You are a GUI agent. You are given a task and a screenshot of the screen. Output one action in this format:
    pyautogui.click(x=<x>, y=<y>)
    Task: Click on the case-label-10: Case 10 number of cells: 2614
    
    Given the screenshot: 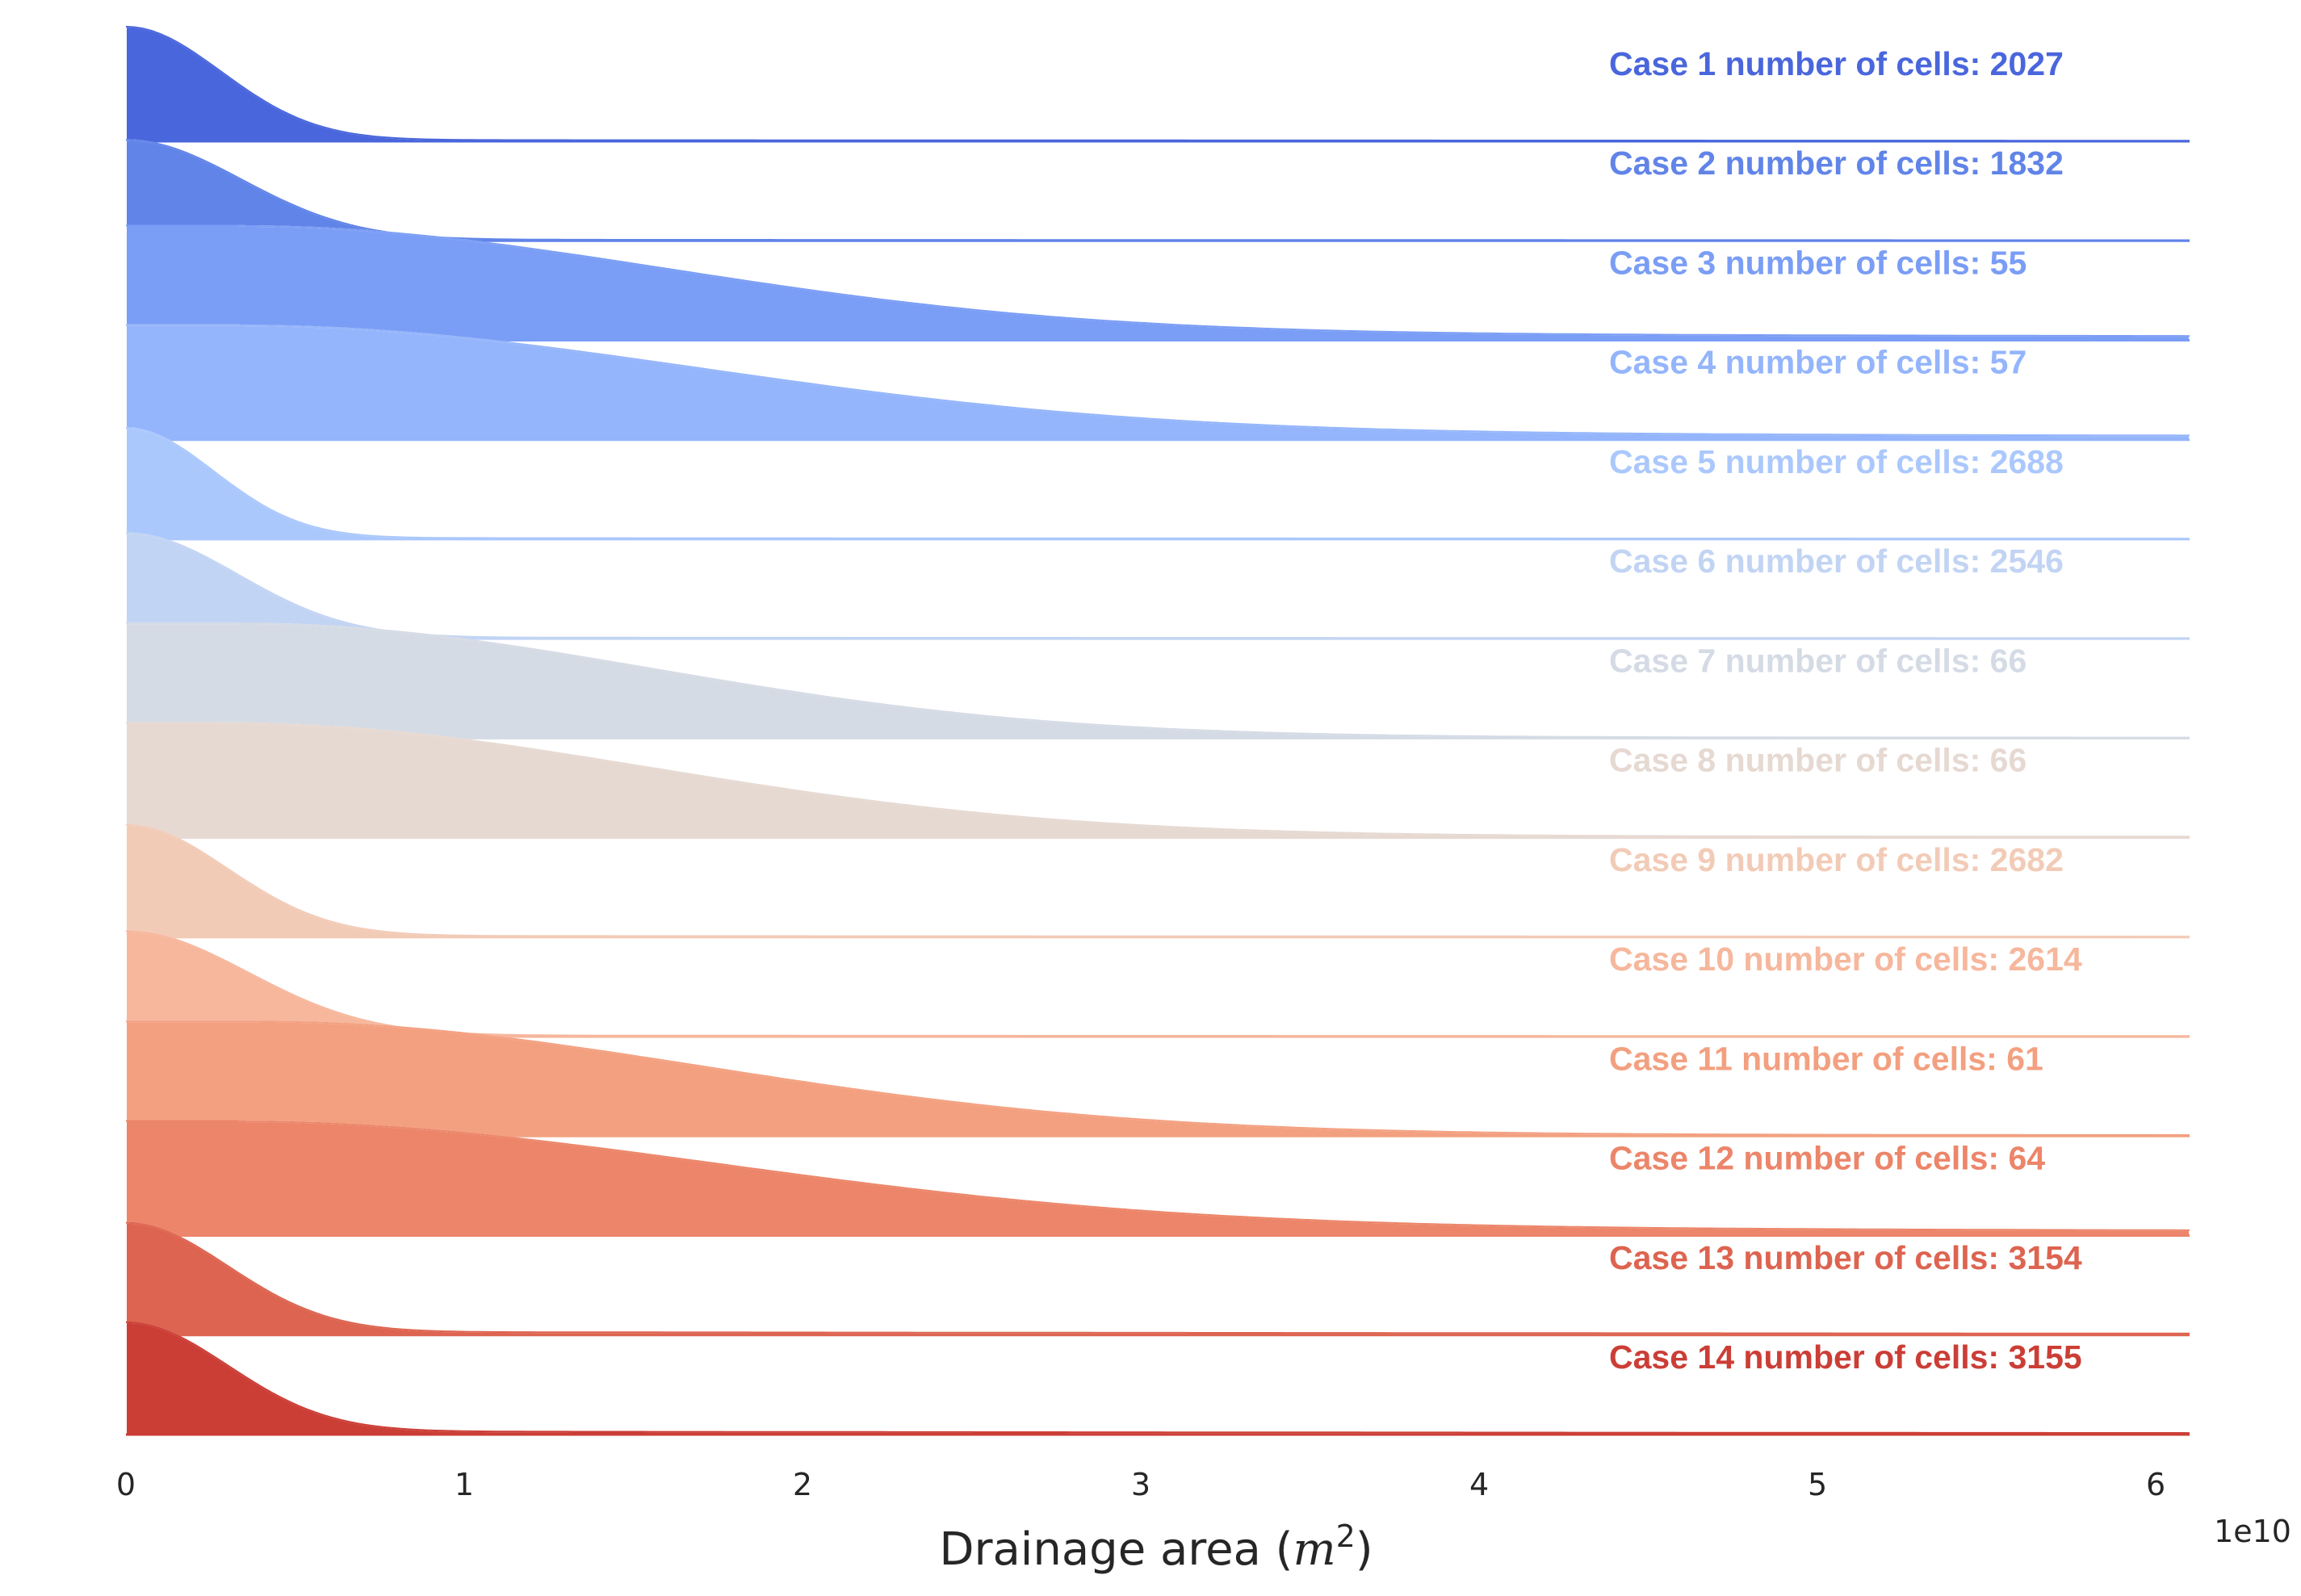 What is the action you would take?
    pyautogui.click(x=1845, y=959)
    